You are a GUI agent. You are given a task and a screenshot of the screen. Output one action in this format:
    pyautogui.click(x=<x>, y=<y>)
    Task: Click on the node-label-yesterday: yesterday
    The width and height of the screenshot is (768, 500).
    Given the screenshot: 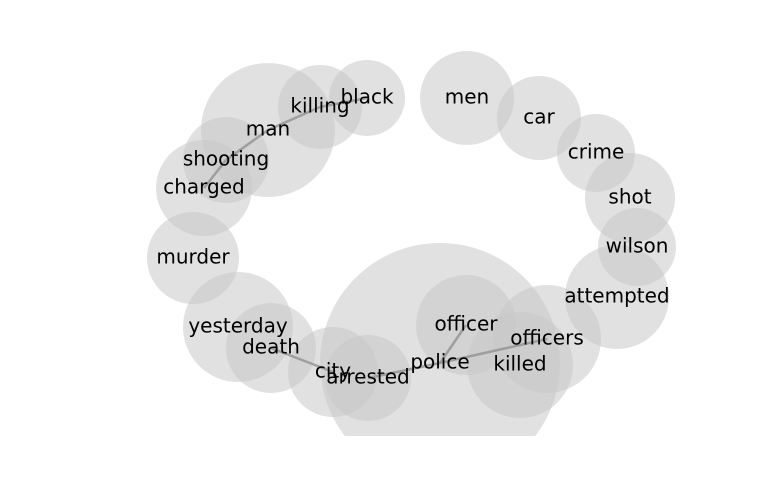 What is the action you would take?
    pyautogui.click(x=238, y=326)
    